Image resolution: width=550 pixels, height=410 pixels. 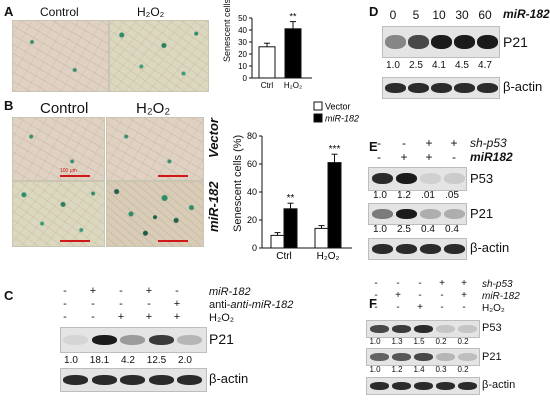 I want to click on panel-a-ytick-label-4: 40, so click(x=242, y=30).